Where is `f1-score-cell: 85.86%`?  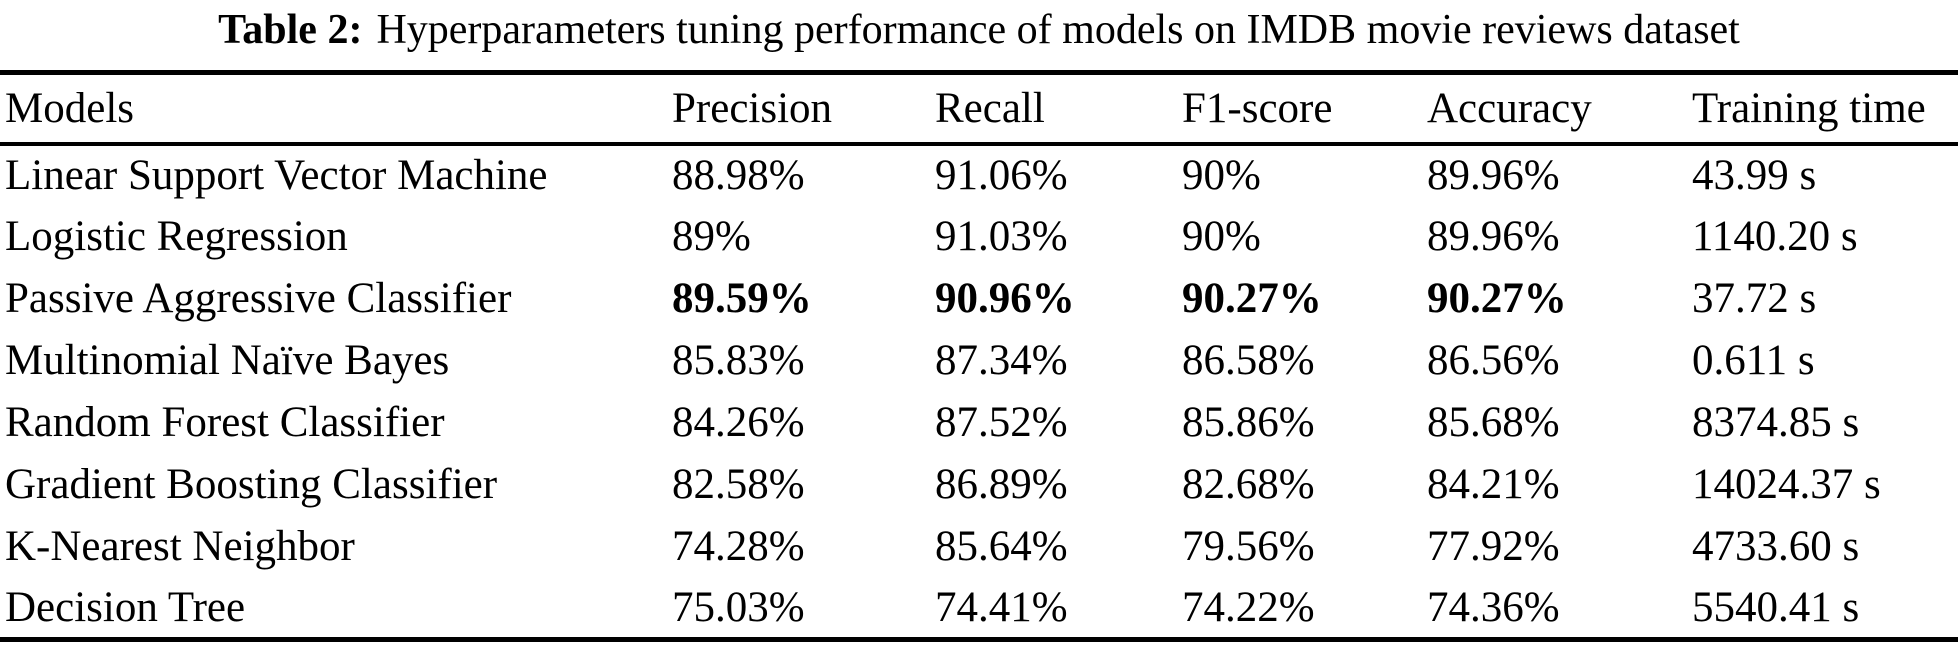
f1-score-cell: 85.86% is located at coordinates (1248, 422).